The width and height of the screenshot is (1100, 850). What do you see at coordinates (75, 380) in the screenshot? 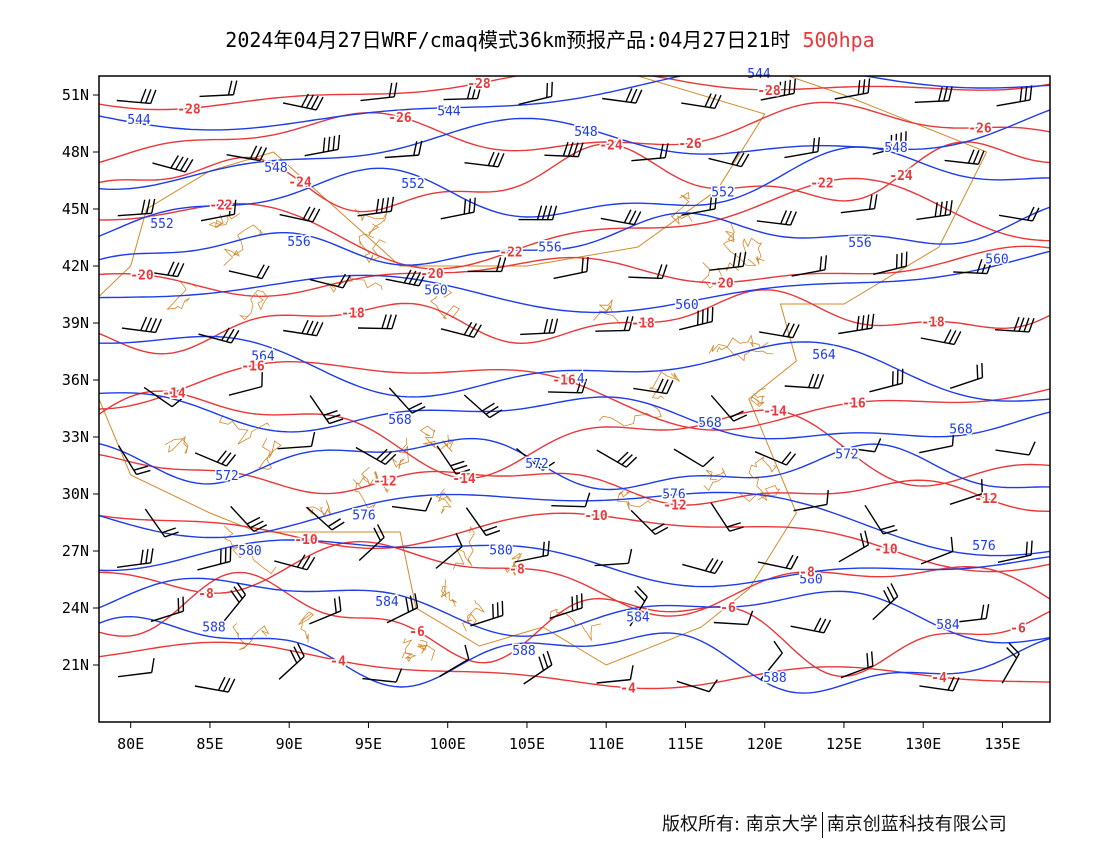
I see `lat-tick-label: 36N` at bounding box center [75, 380].